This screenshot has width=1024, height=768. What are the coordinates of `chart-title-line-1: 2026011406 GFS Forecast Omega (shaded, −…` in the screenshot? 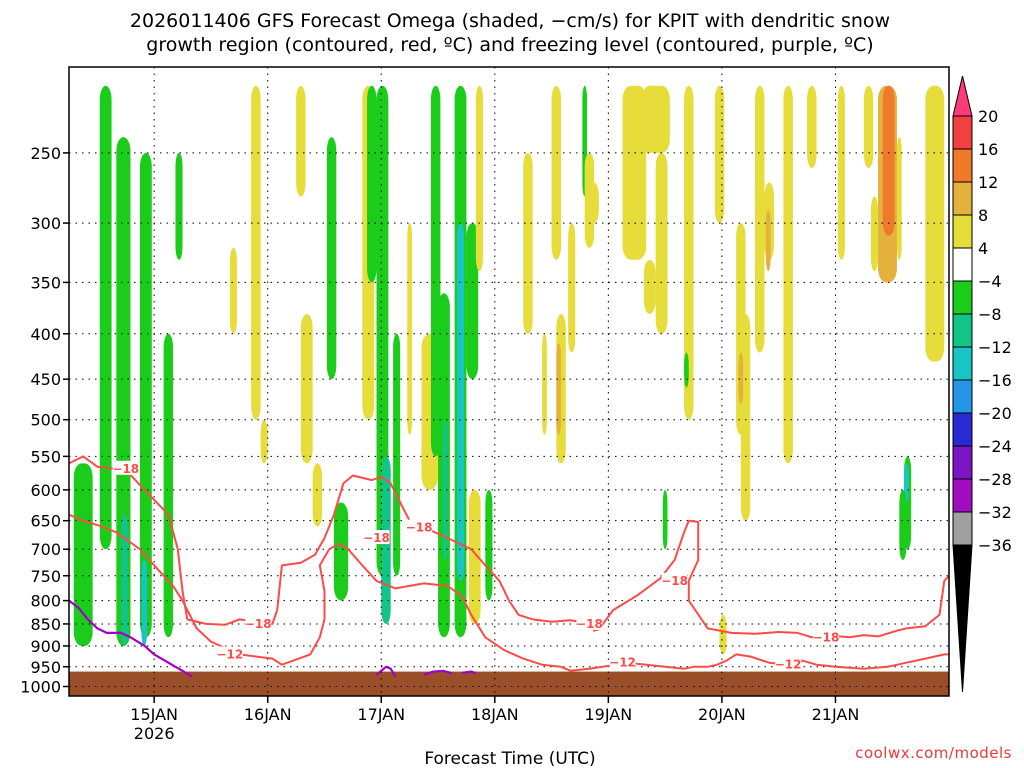 It's located at (510, 21).